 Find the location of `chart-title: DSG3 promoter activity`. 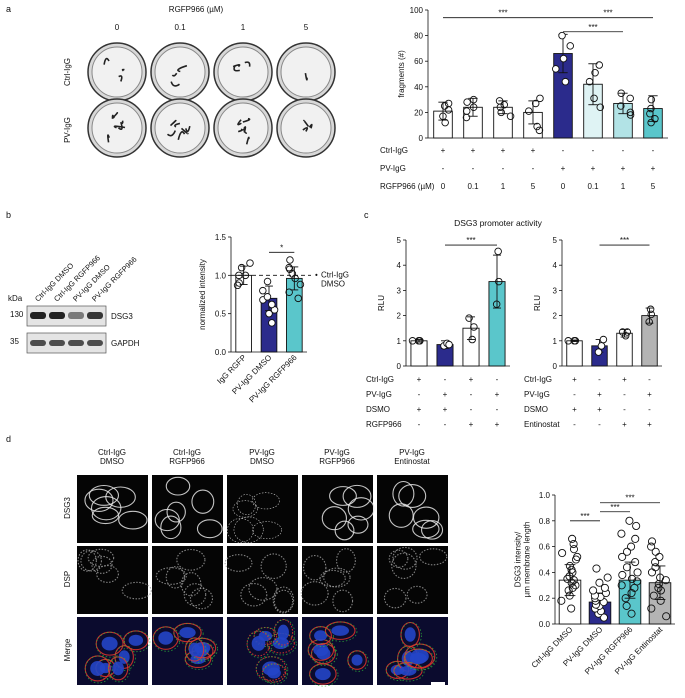

chart-title: DSG3 promoter activity is located at coordinates (498, 223).